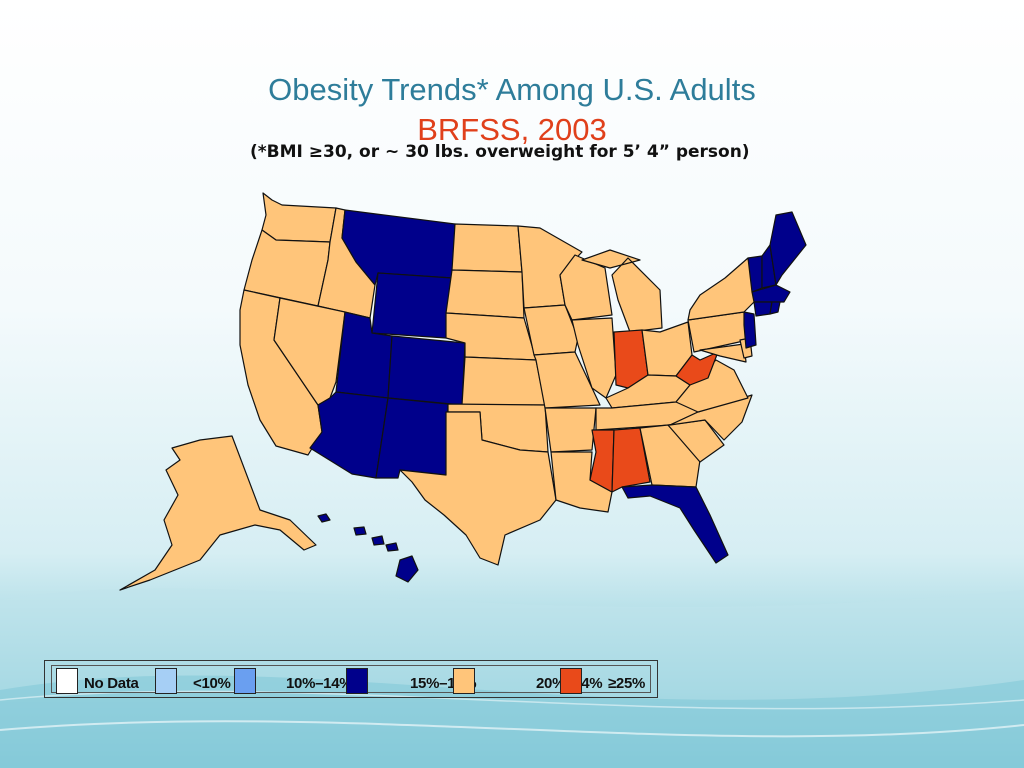 Image resolution: width=1024 pixels, height=768 pixels. What do you see at coordinates (788, 248) in the screenshot?
I see `state-me` at bounding box center [788, 248].